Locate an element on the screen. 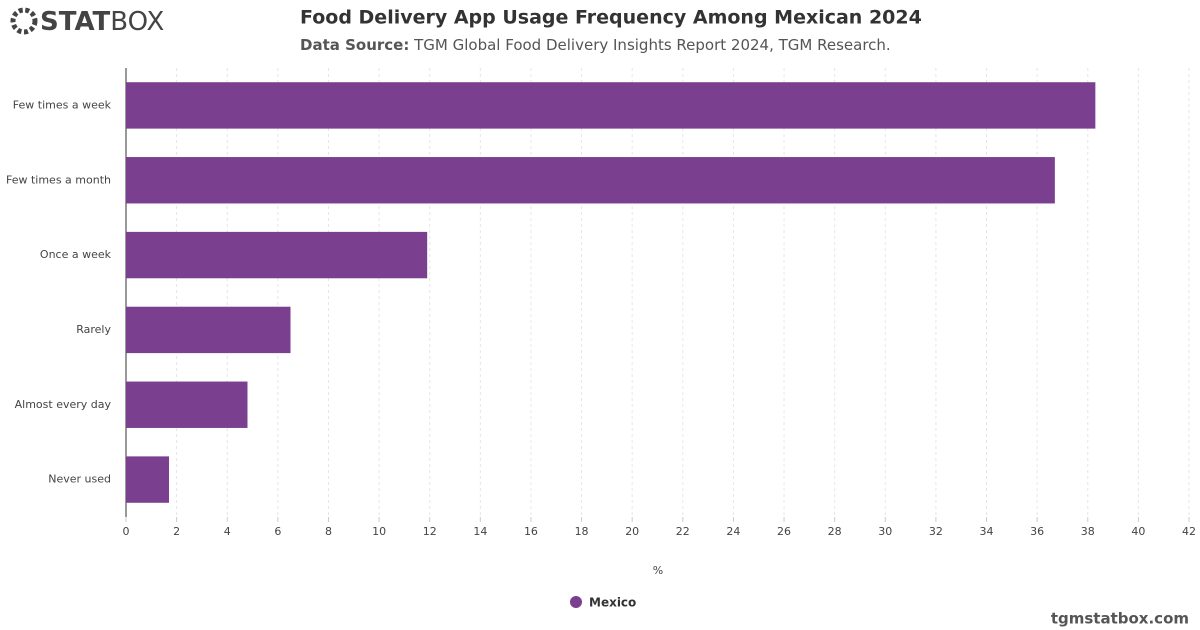 The height and width of the screenshot is (630, 1200). x-axis-label: % is located at coordinates (658, 570).